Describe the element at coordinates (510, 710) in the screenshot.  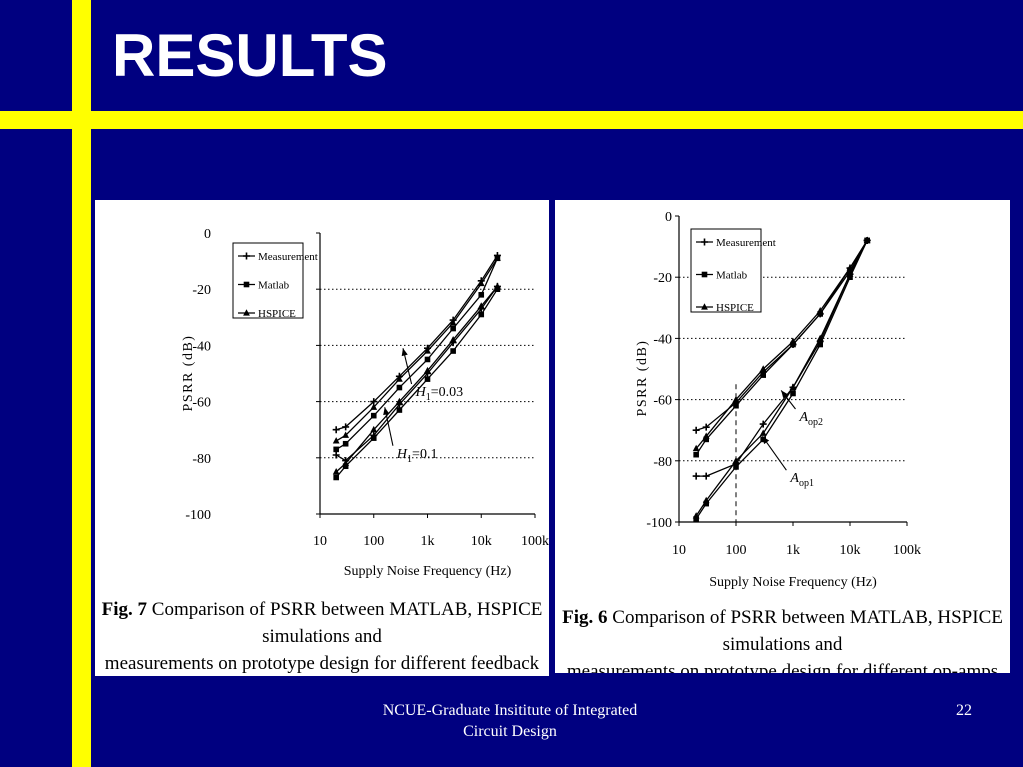
I see `footer-line-1: NCUE-Graduate Insititute of Integrated` at that location.